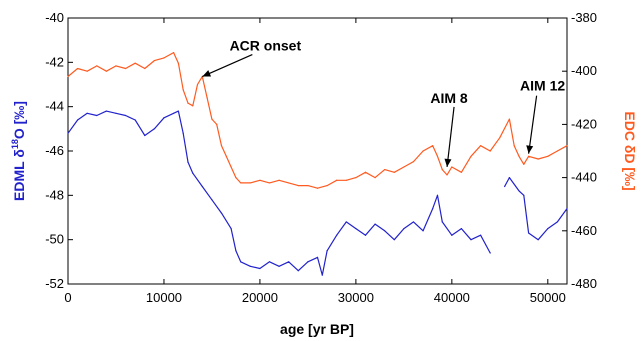 Image resolution: width=641 pixels, height=341 pixels. I want to click on y-left-axis-label: EDML δ18O [‰], so click(18, 151).